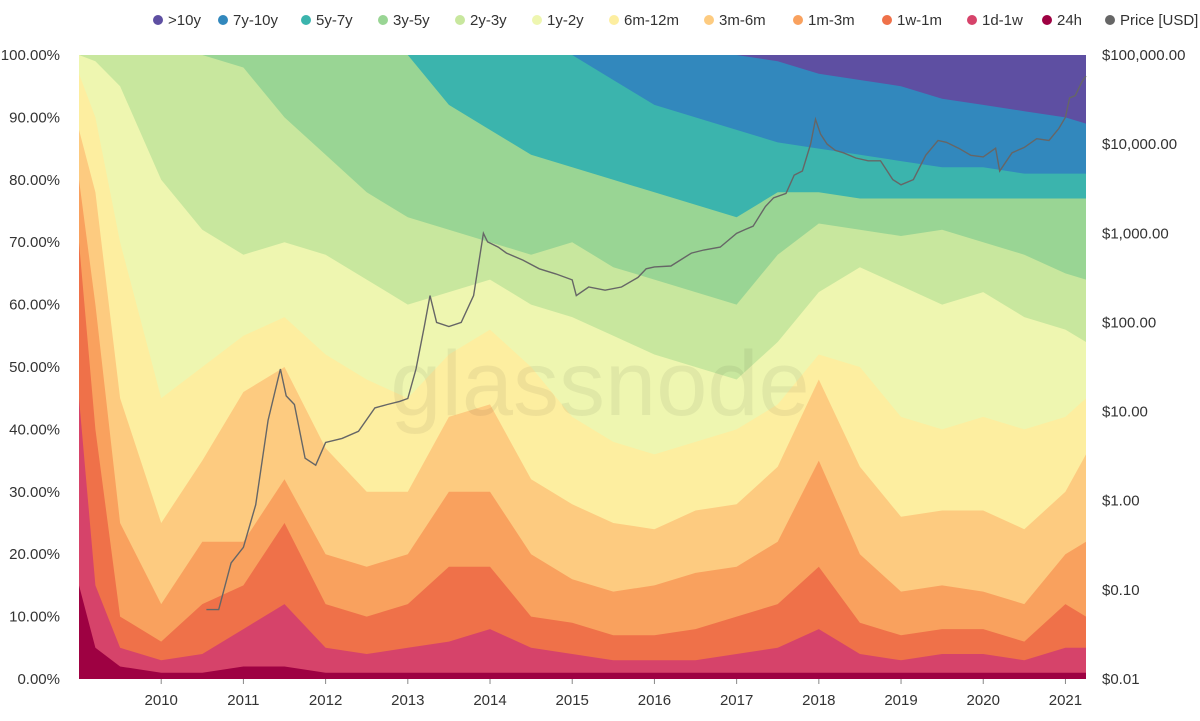 The image size is (1200, 721). What do you see at coordinates (30, 55) in the screenshot?
I see `left-tick-label: 100.00%` at bounding box center [30, 55].